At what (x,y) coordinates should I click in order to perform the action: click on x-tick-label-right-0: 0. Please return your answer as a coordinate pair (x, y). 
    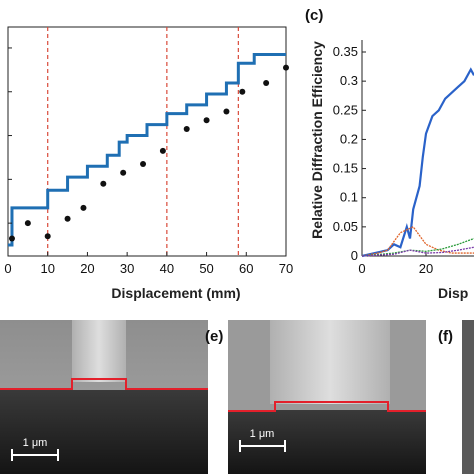
    Looking at the image, I should click on (361, 268).